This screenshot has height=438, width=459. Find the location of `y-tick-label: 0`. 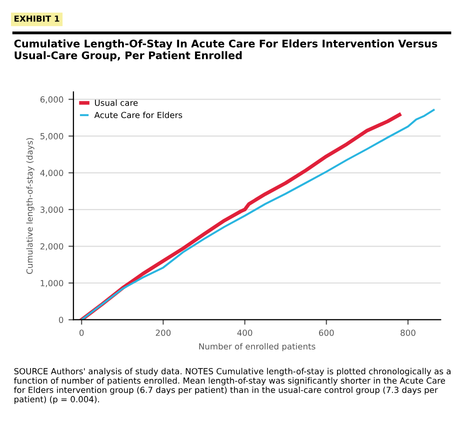

y-tick-label: 0 is located at coordinates (61, 320).